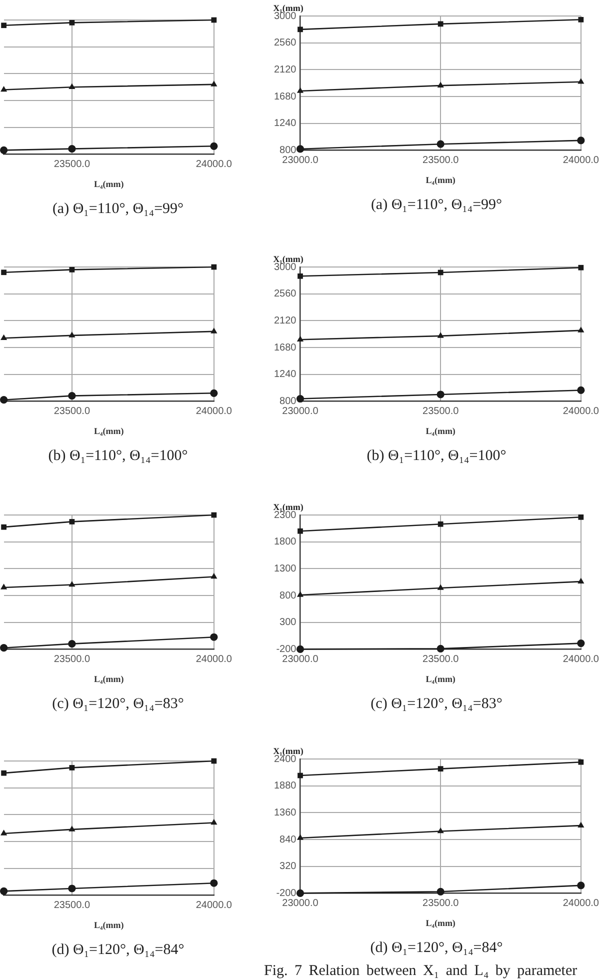 The image size is (603, 980). What do you see at coordinates (285, 759) in the screenshot?
I see `y-tick-label: 2400` at bounding box center [285, 759].